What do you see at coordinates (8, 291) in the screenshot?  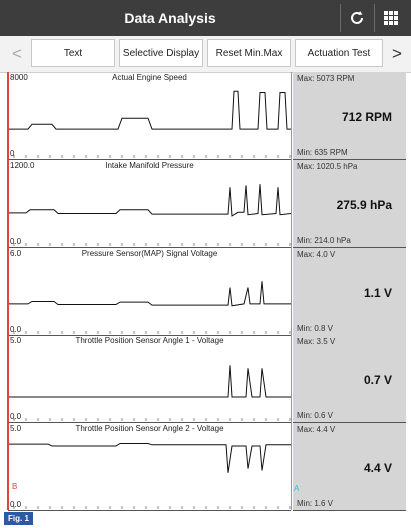 I see `cursor-line-b` at bounding box center [8, 291].